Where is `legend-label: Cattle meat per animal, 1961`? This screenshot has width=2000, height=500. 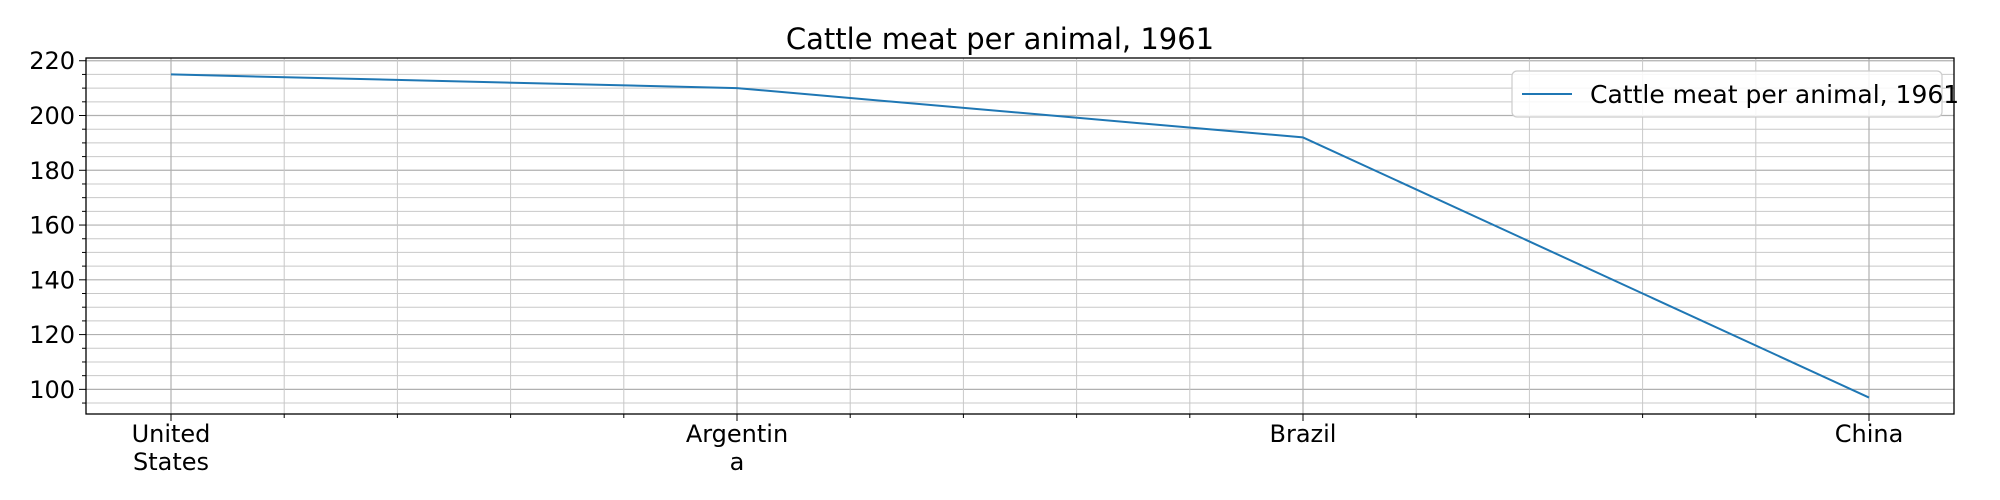 legend-label: Cattle meat per animal, 1961 is located at coordinates (1774, 94).